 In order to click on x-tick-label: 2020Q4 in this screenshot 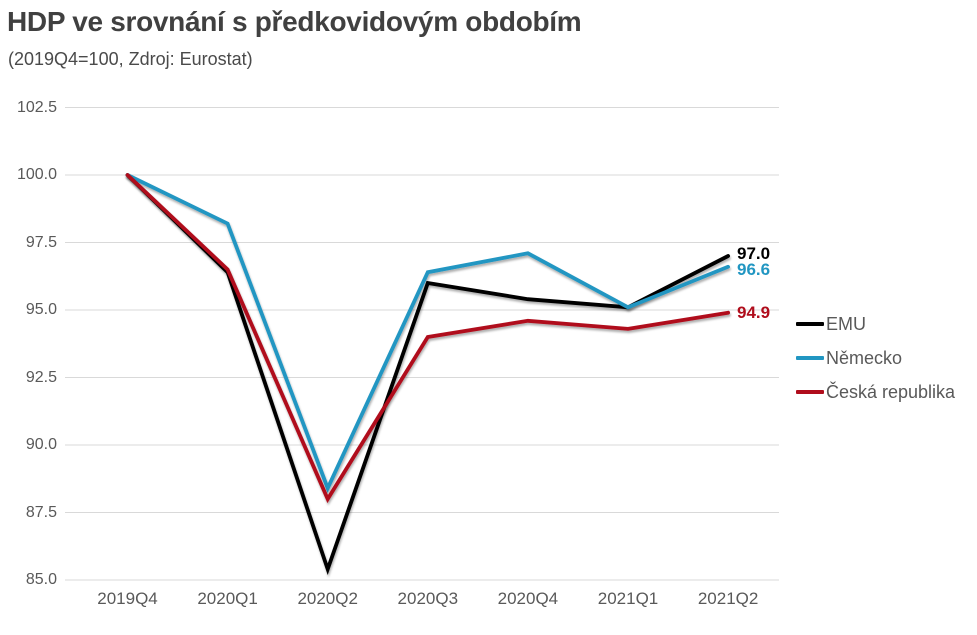, I will do `click(528, 598)`.